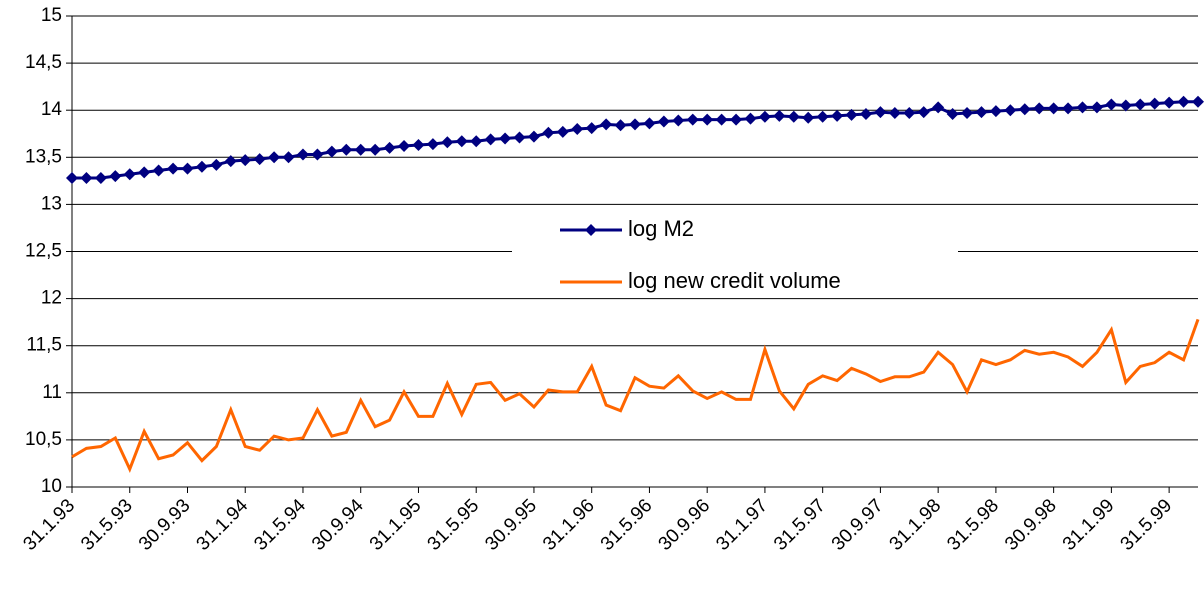 The image size is (1204, 597). Describe the element at coordinates (800, 525) in the screenshot. I see `x-tick-label: 31.5.97` at that location.